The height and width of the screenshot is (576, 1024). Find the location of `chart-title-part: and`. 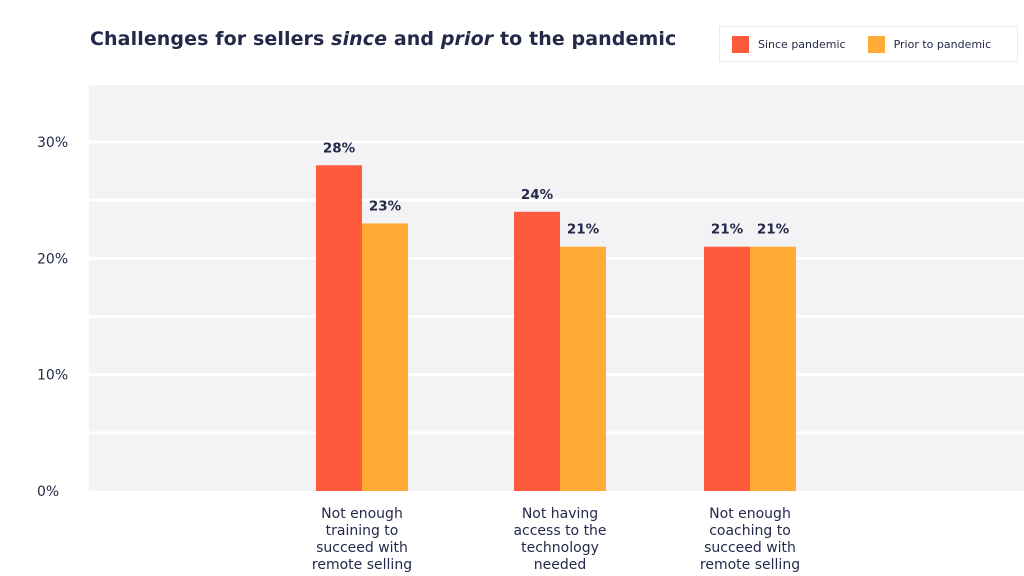

chart-title-part: and is located at coordinates (414, 39).